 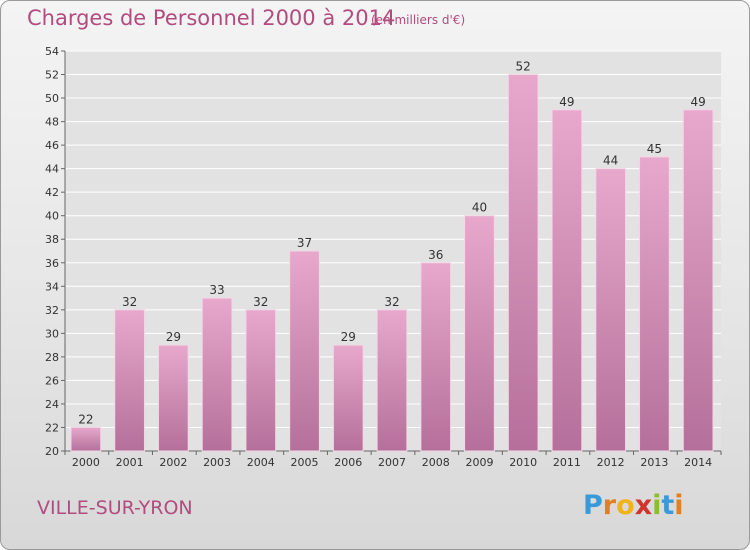 I want to click on y-tick-label: 42, so click(x=52, y=192).